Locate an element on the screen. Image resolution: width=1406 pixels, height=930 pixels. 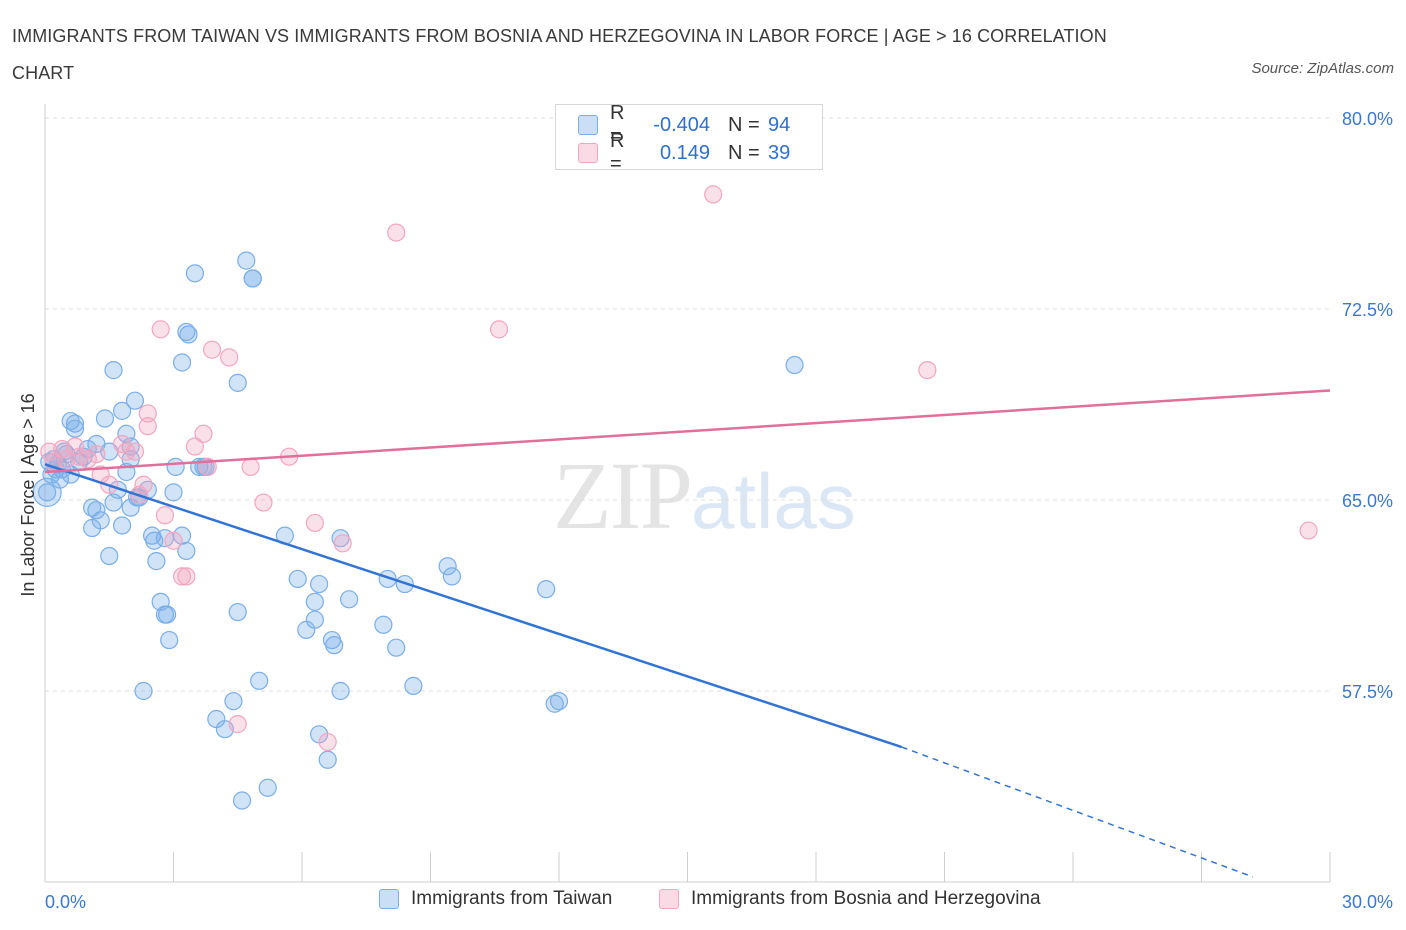
series-legend-taiwan: Immigrants from Taiwan is located at coordinates (495, 899).